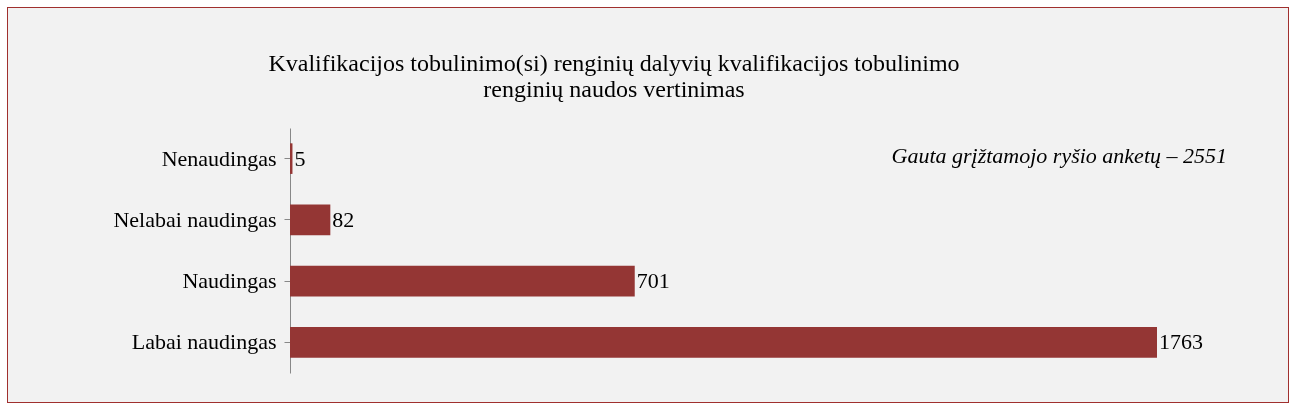 The width and height of the screenshot is (1296, 409). What do you see at coordinates (300, 158) in the screenshot?
I see `data-label: 5` at bounding box center [300, 158].